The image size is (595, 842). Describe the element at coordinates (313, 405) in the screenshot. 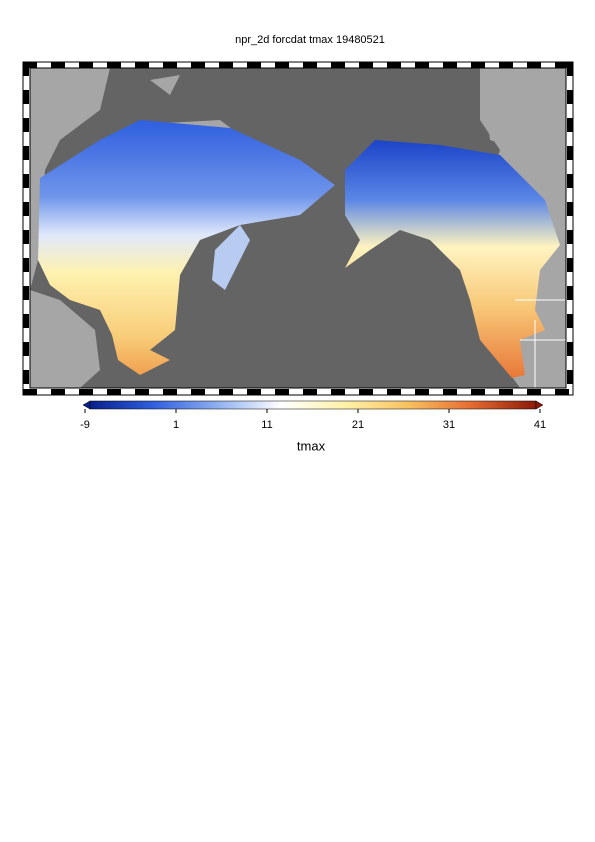

I see `colorbar` at that location.